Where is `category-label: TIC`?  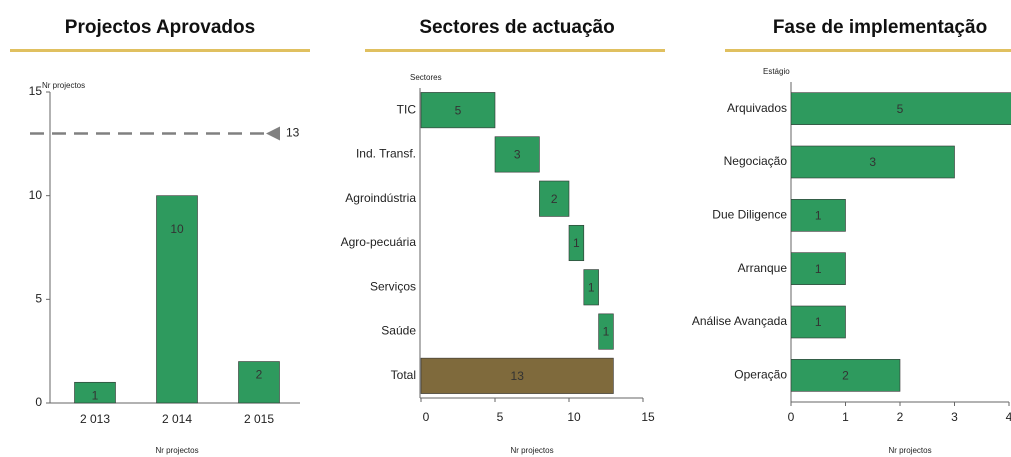 category-label: TIC is located at coordinates (407, 109).